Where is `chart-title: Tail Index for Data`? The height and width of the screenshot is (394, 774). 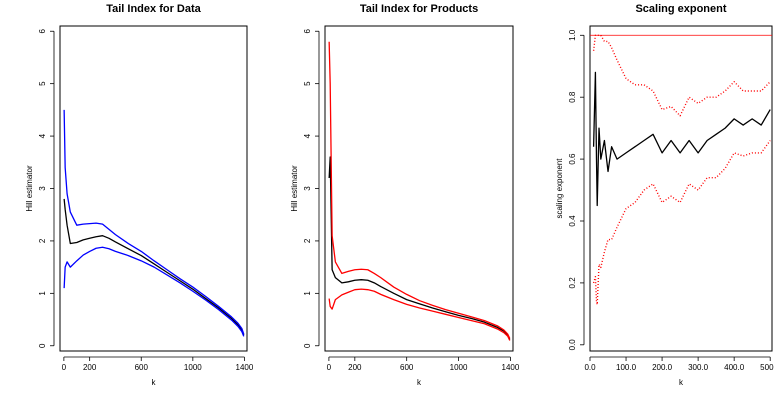 chart-title: Tail Index for Data is located at coordinates (153, 9).